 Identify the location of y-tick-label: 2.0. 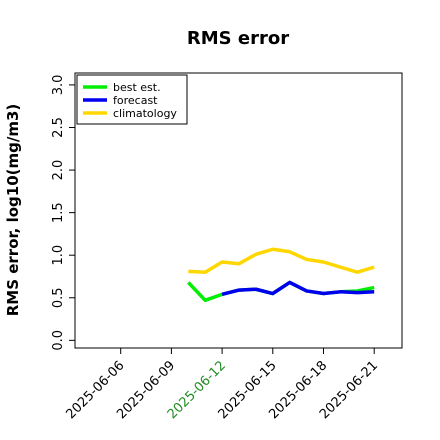
(58, 170).